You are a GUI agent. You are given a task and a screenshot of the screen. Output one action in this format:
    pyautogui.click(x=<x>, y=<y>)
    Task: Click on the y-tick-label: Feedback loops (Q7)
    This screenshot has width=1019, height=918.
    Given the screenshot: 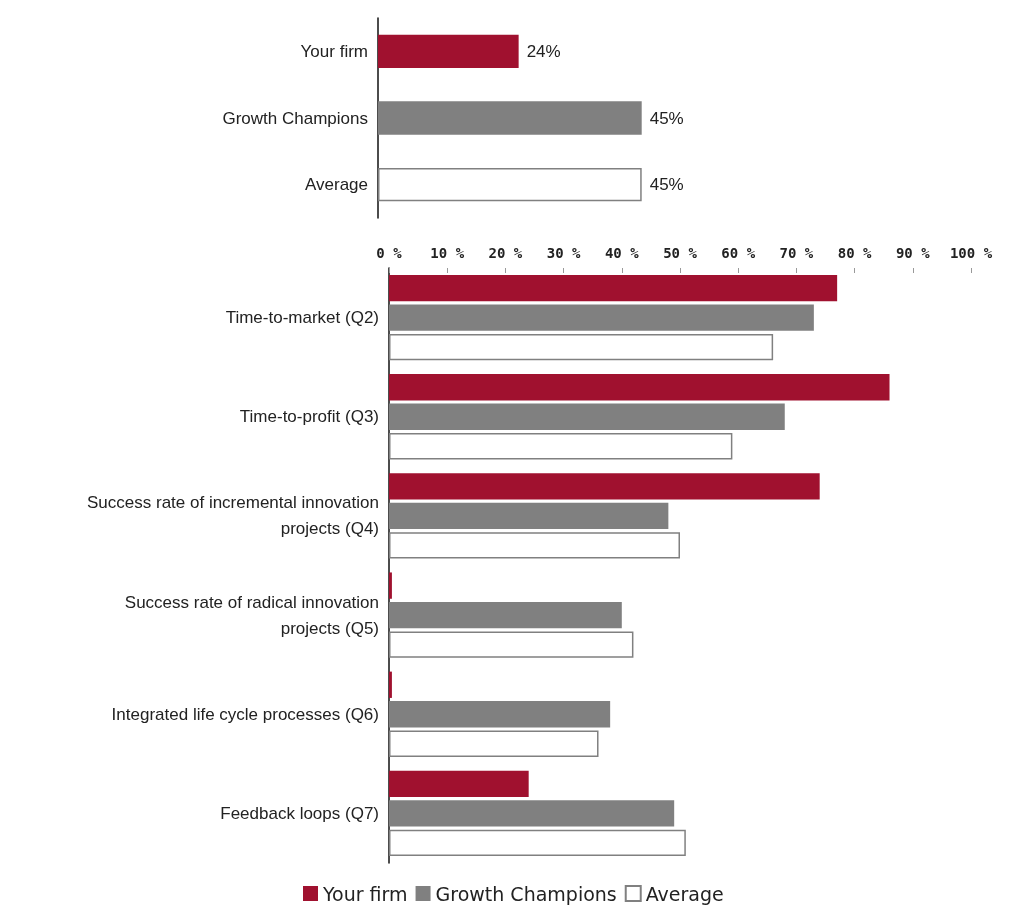 What is the action you would take?
    pyautogui.click(x=299, y=813)
    